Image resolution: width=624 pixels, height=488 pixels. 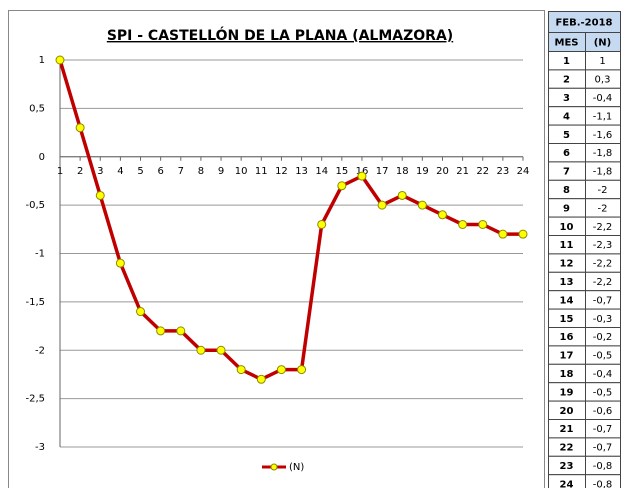 What do you see at coordinates (567, 337) in the screenshot?
I see `table-cell: 16` at bounding box center [567, 337].